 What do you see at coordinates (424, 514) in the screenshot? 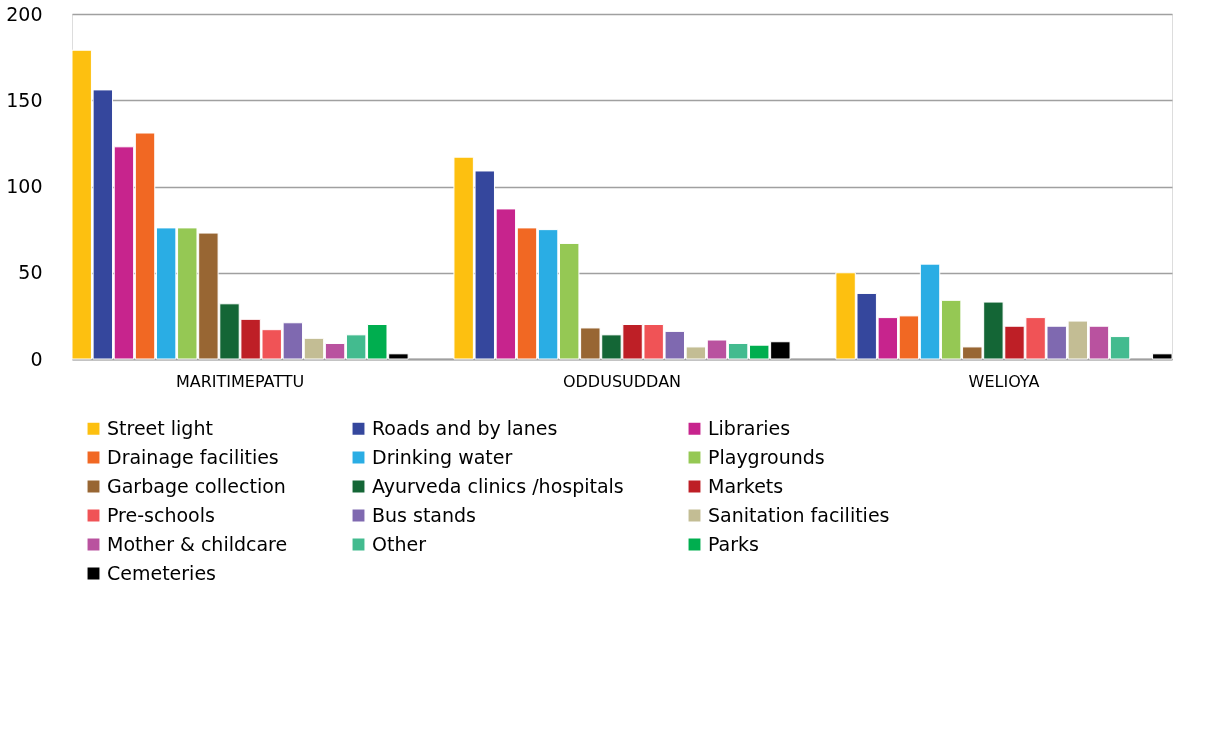
I see `legend-label: Bus stands` at bounding box center [424, 514].